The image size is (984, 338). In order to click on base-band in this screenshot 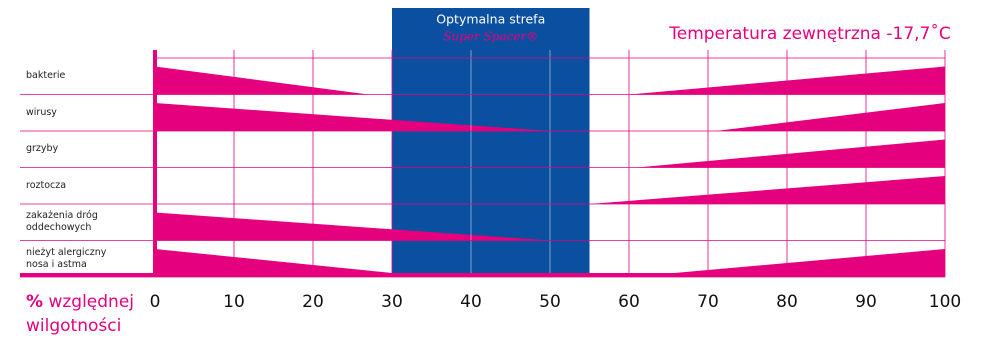, I will do `click(482, 275)`.